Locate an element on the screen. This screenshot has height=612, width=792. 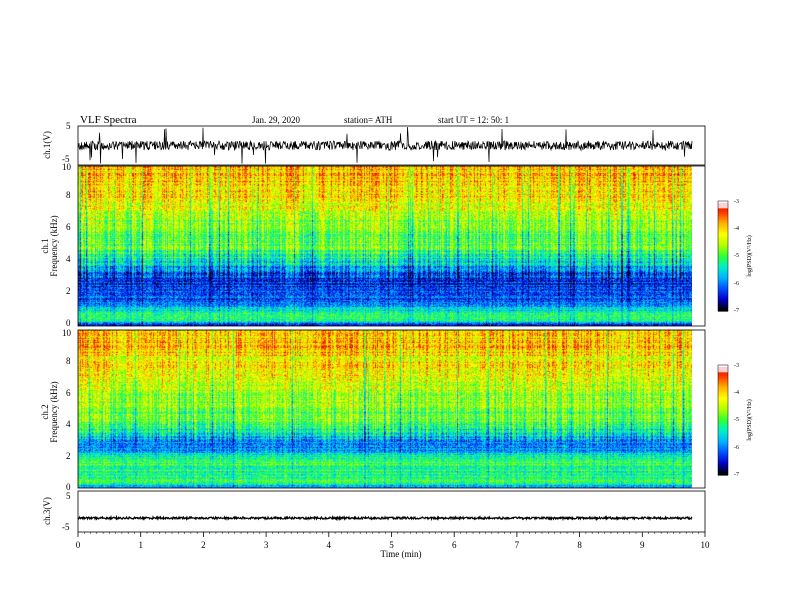
ch2-colorbar-gradient is located at coordinates (723, 420).